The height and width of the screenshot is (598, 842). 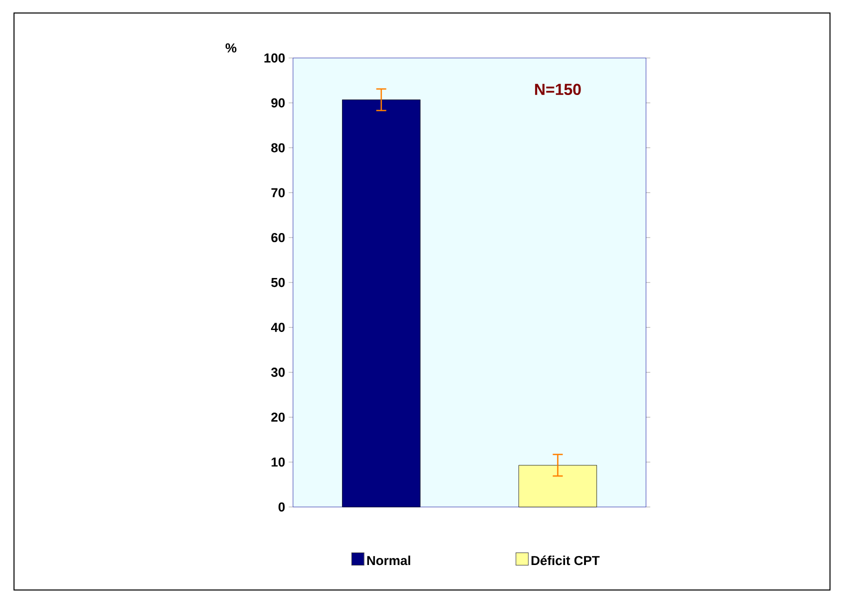 I want to click on y-tick-label: 40, so click(x=278, y=327).